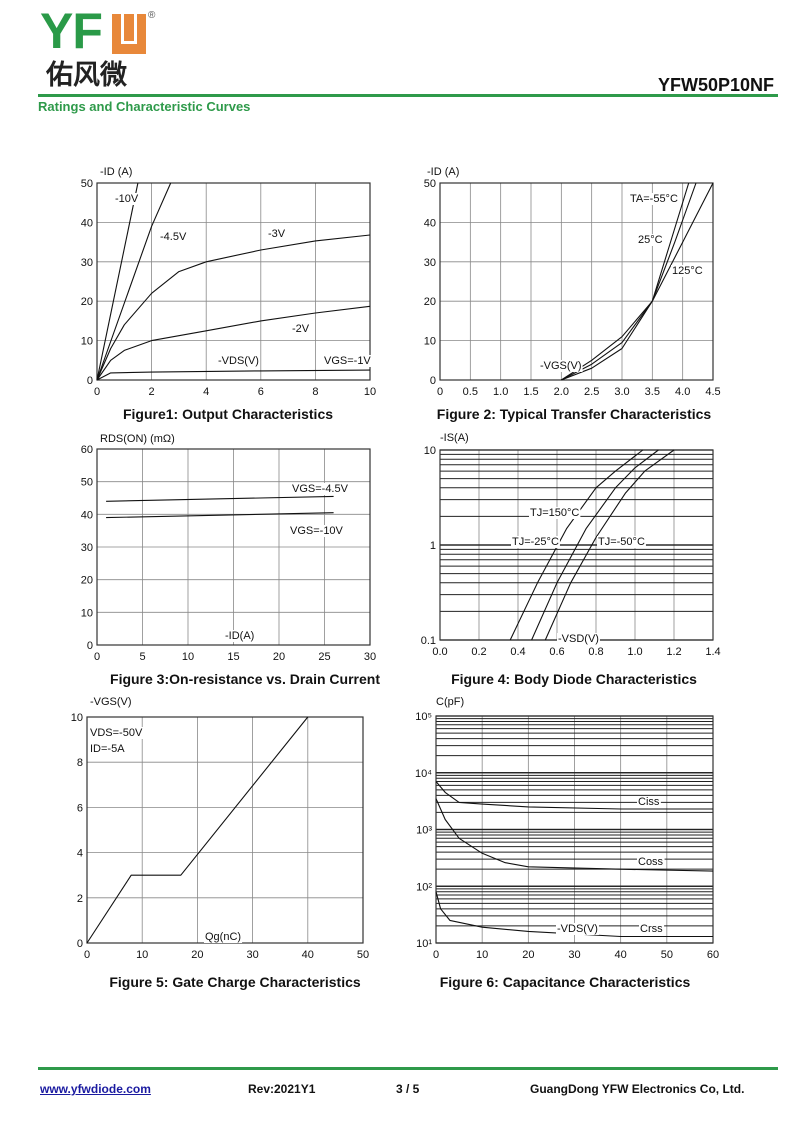 The width and height of the screenshot is (800, 1130). I want to click on x-tick-label: 2.5, so click(591, 392).